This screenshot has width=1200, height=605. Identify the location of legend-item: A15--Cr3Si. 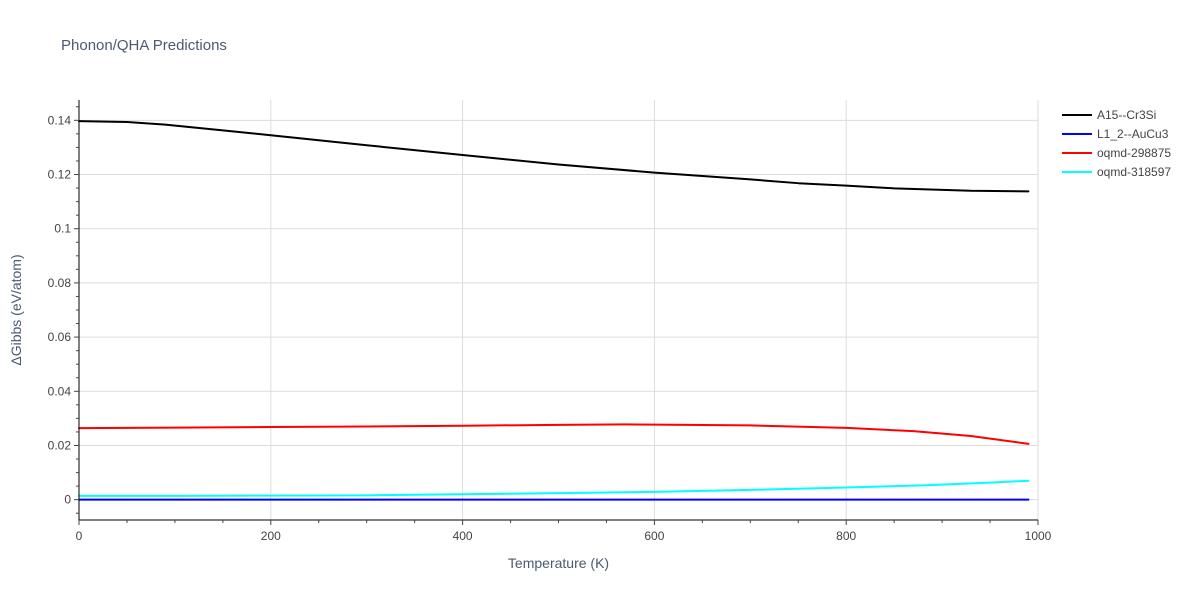
(1109, 115).